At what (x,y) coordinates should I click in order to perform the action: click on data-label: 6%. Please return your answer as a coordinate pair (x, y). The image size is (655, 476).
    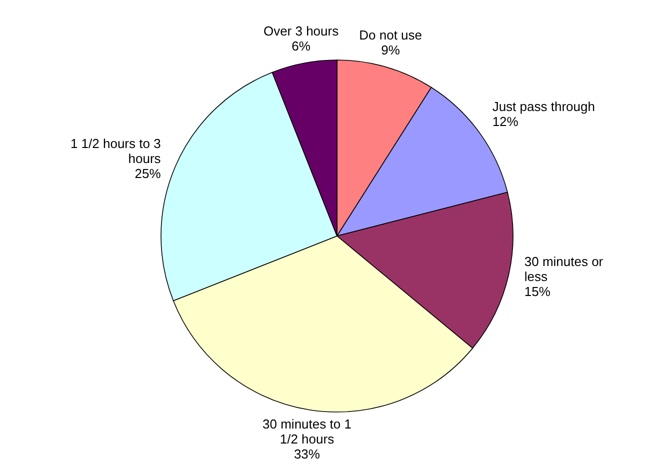
    Looking at the image, I should click on (301, 46).